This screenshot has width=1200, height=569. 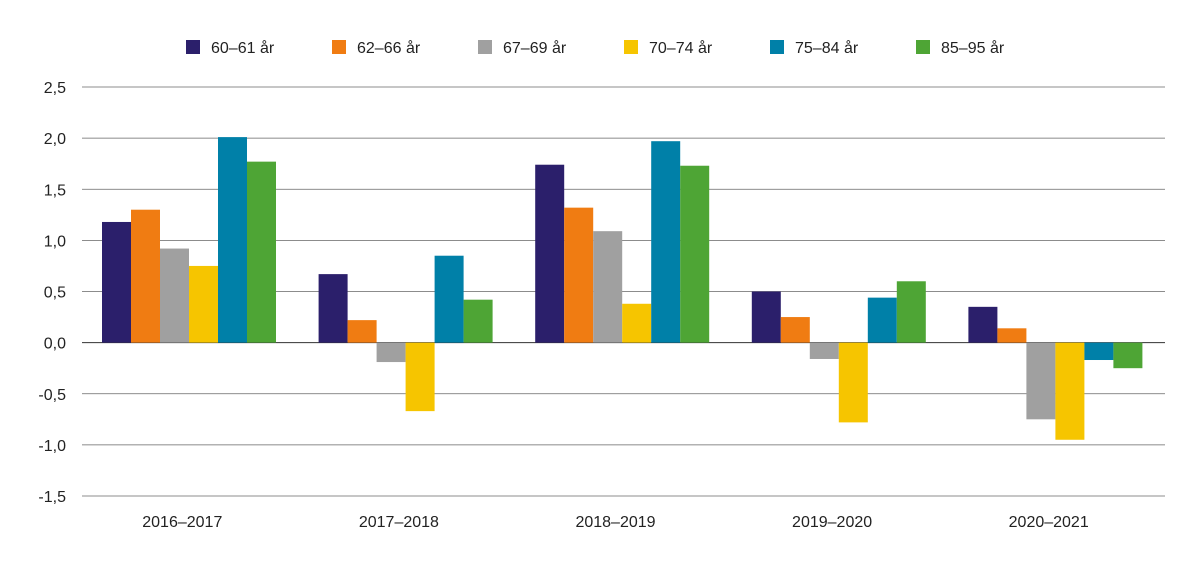 I want to click on legend-label: 70–74 år, so click(x=681, y=48).